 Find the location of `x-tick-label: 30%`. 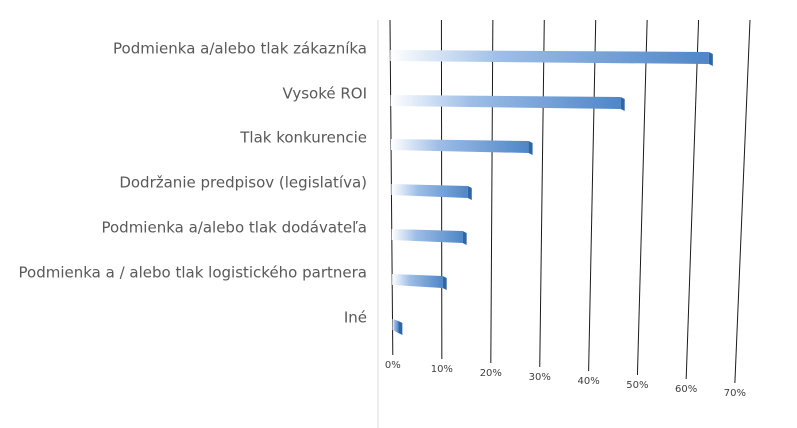

x-tick-label: 30% is located at coordinates (540, 377).